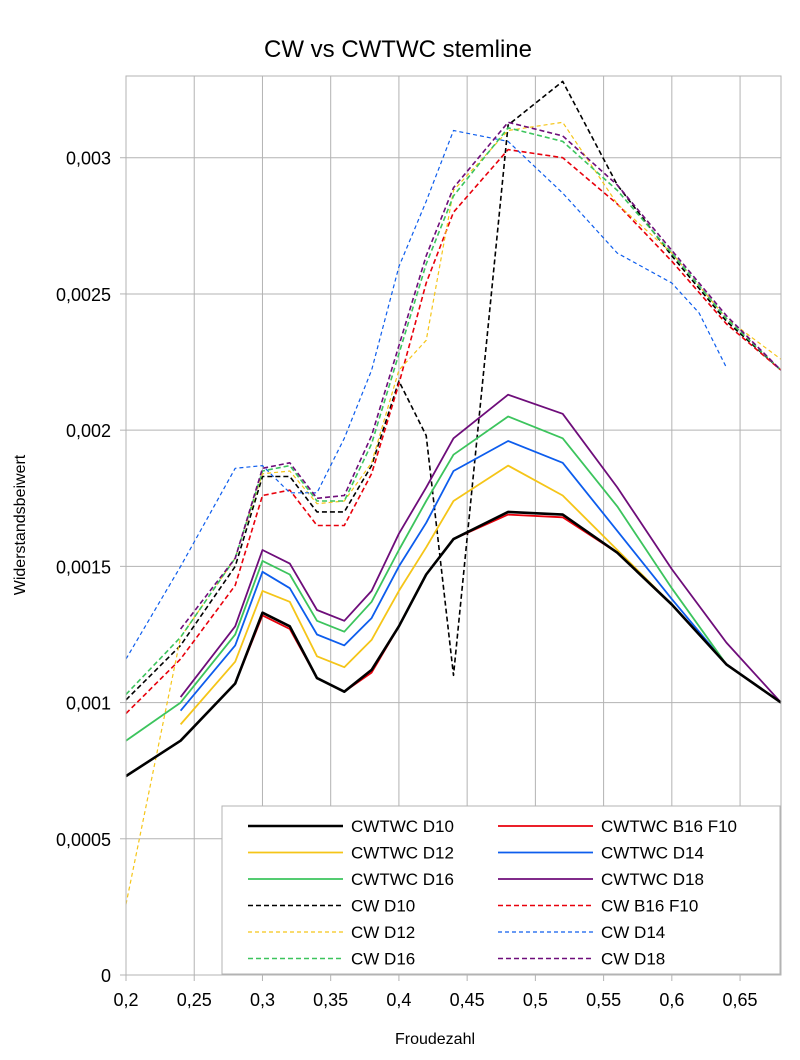  I want to click on legend-label-cw-d14: CW D14, so click(633, 932).